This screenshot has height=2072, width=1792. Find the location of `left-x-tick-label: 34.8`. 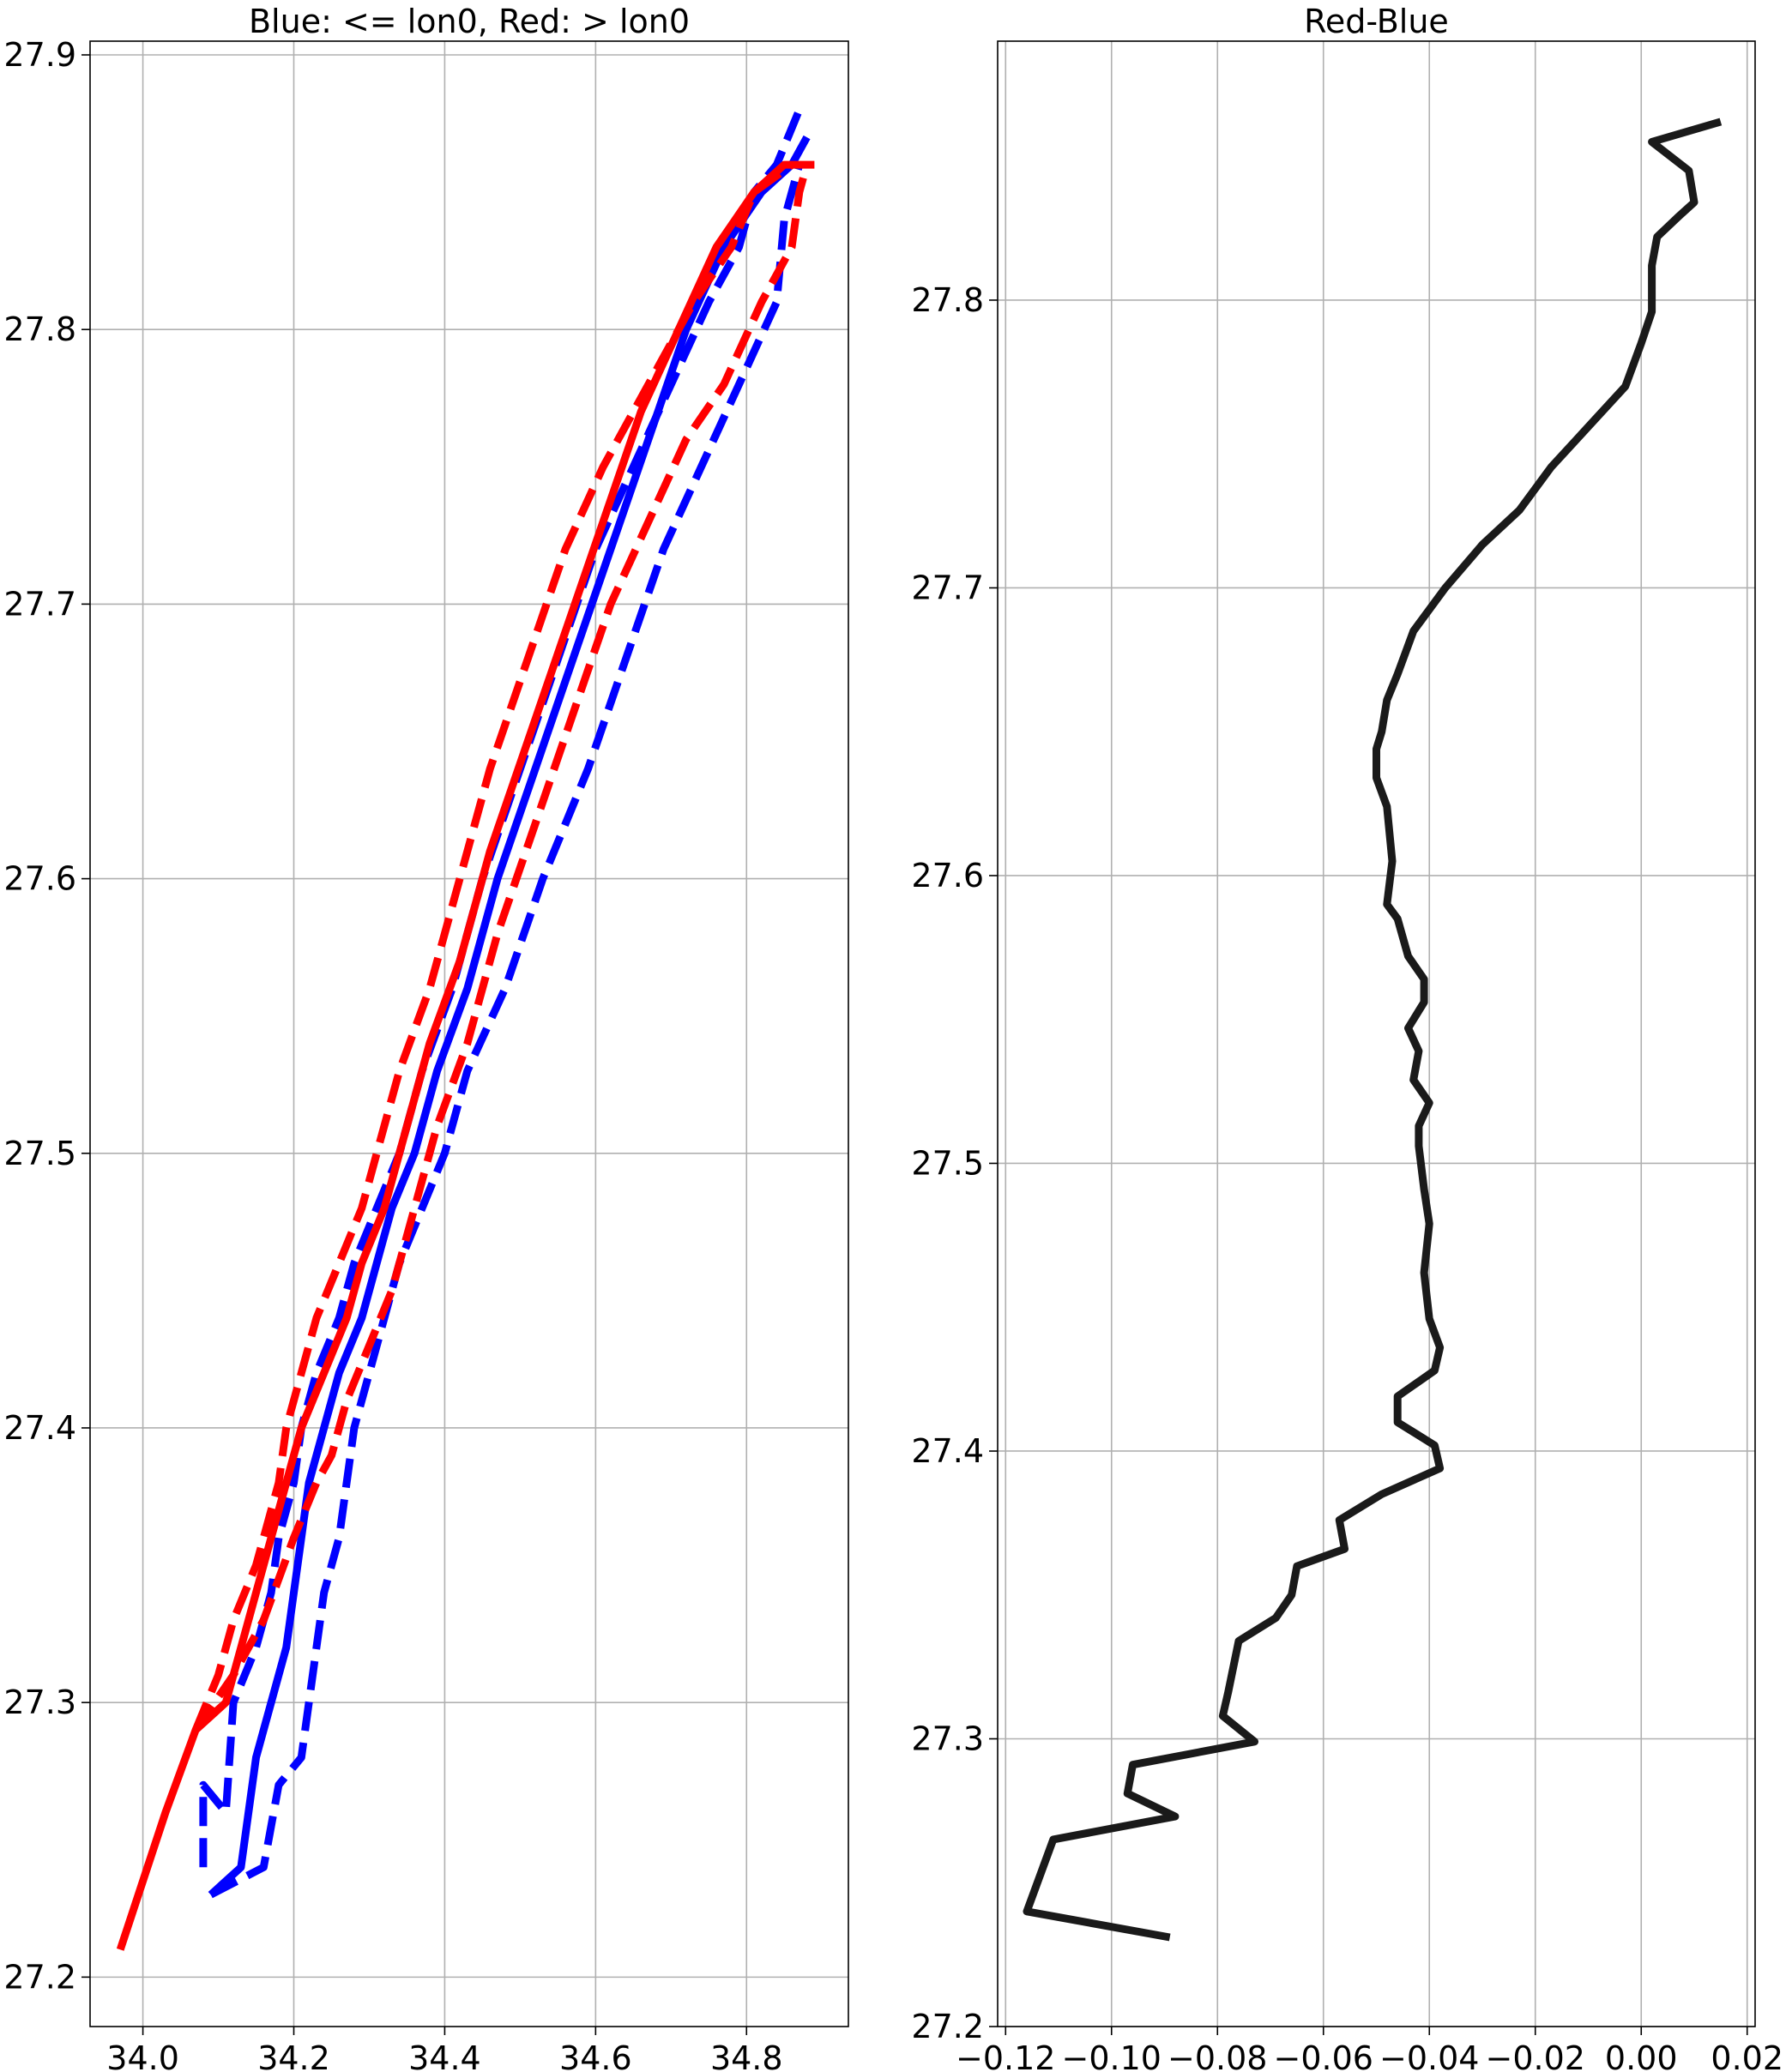

left-x-tick-label: 34.8 is located at coordinates (746, 2055).